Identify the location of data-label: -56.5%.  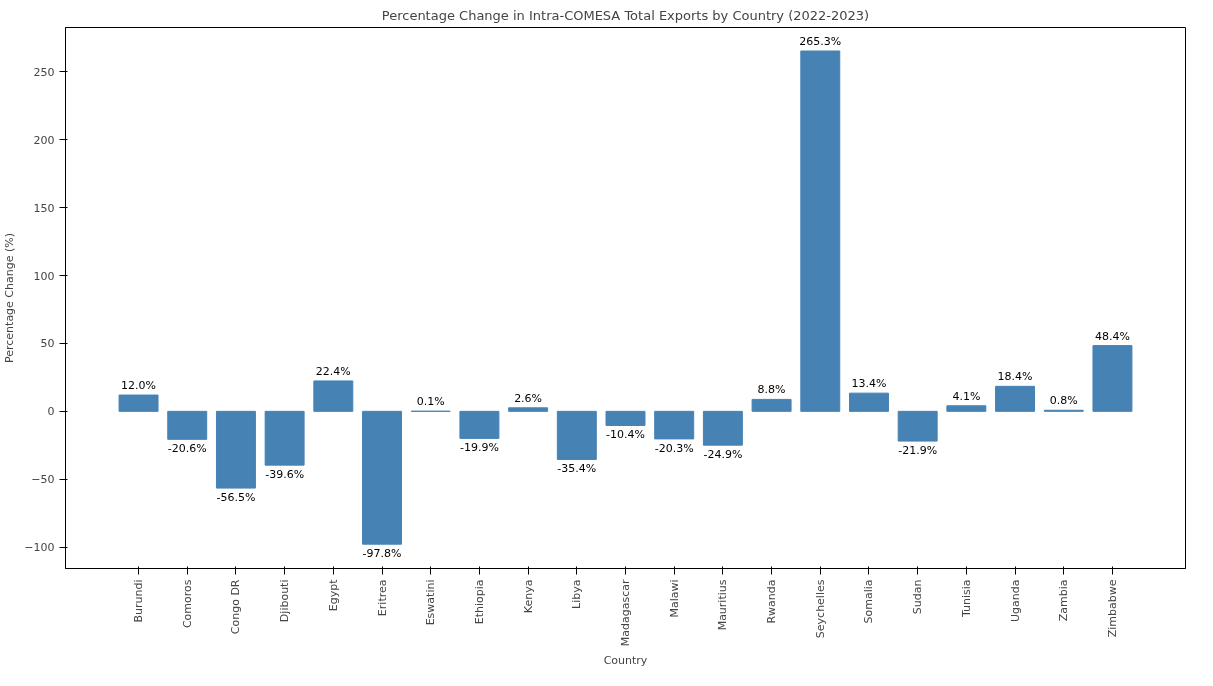
(236, 498).